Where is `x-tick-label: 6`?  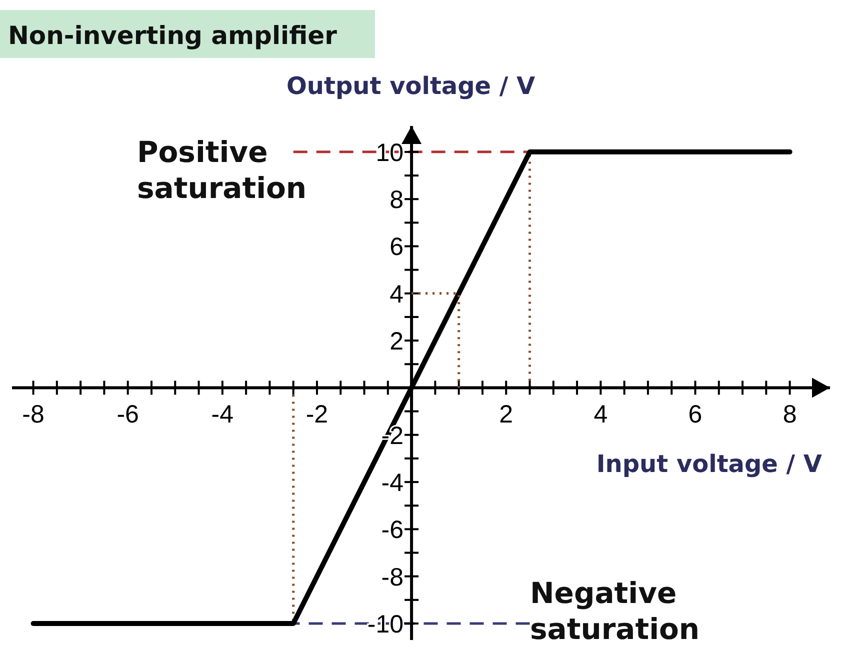
x-tick-label: 6 is located at coordinates (695, 414).